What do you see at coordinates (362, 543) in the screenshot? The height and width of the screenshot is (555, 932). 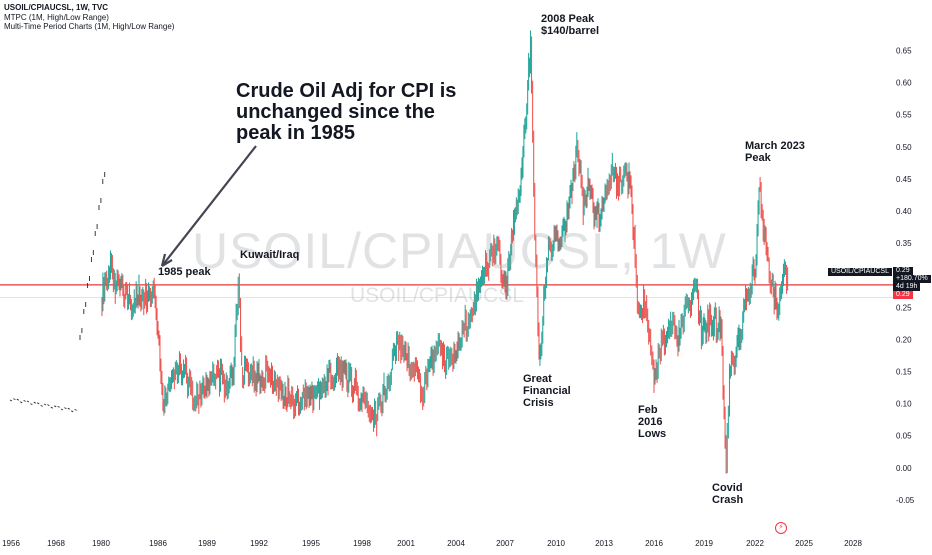 I see `x-tick-label: 1998` at bounding box center [362, 543].